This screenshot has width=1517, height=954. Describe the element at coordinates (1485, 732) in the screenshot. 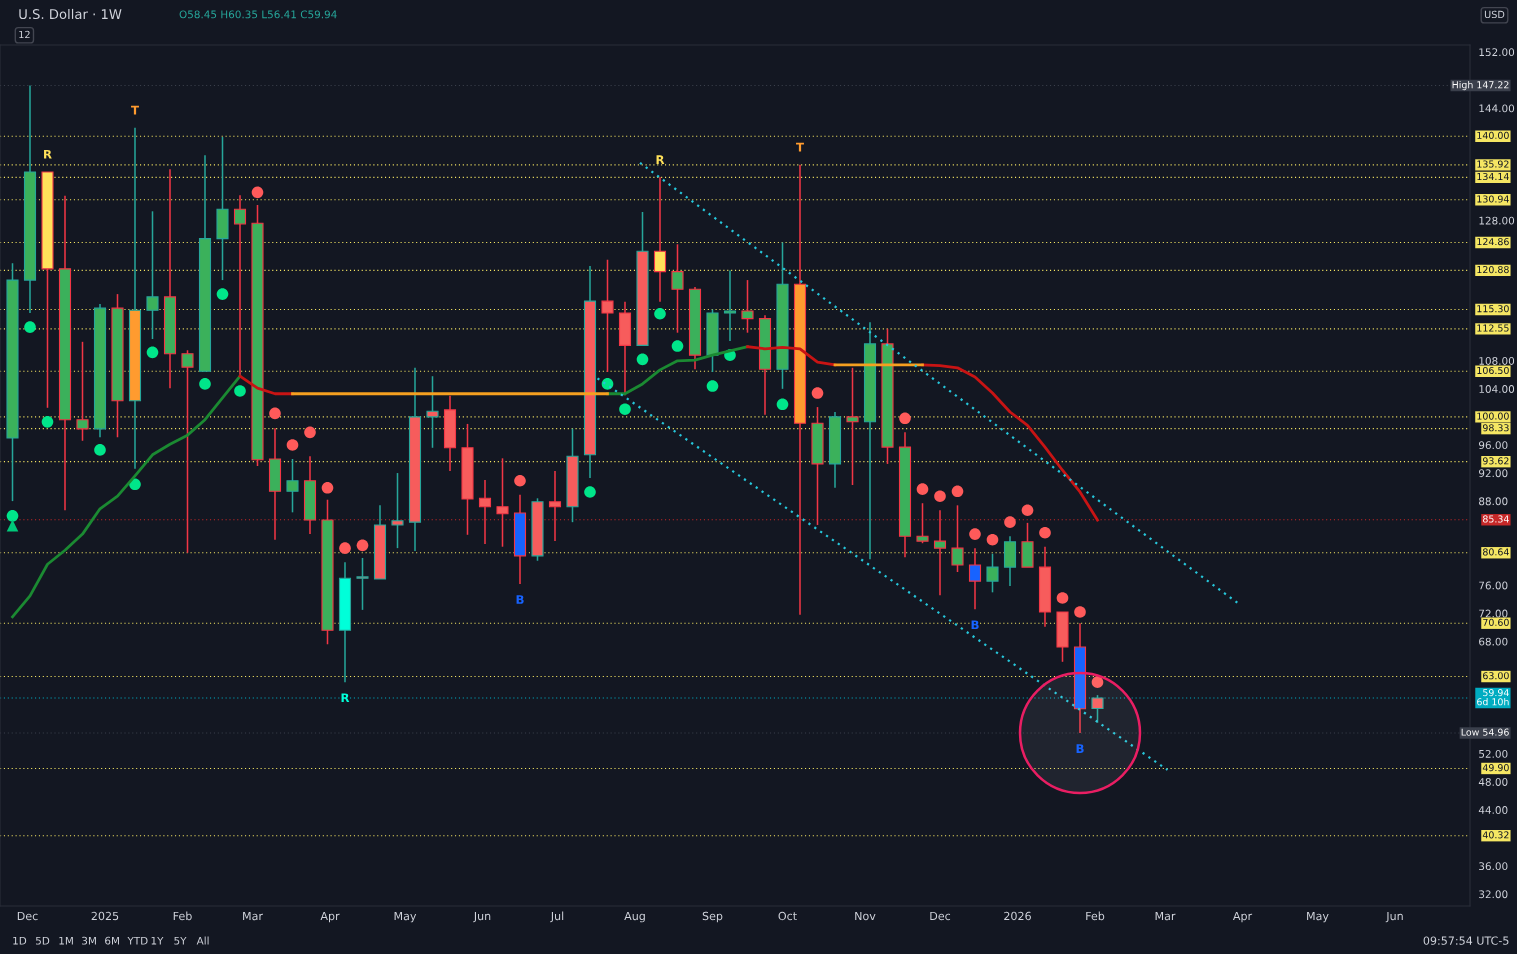

I see `ref-line-label: Low 54.96` at that location.